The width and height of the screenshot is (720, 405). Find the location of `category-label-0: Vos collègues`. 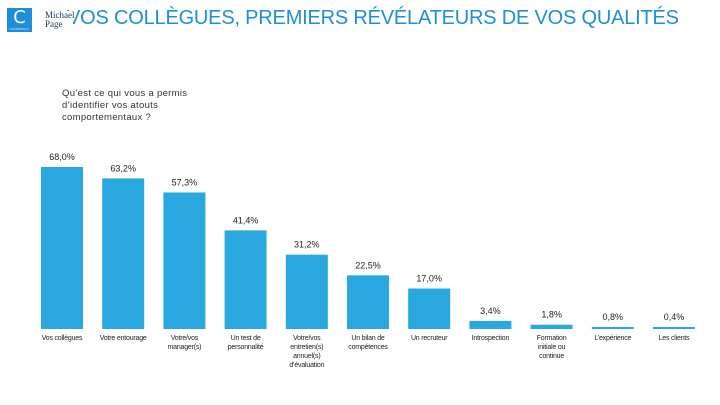

category-label-0: Vos collègues is located at coordinates (62, 338).